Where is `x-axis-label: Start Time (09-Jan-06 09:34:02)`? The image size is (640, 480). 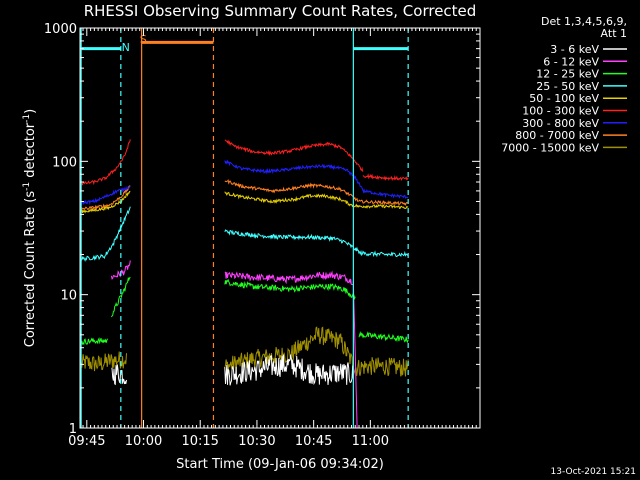
x-axis-label: Start Time (09-Jan-06 09:34:02) is located at coordinates (280, 464).